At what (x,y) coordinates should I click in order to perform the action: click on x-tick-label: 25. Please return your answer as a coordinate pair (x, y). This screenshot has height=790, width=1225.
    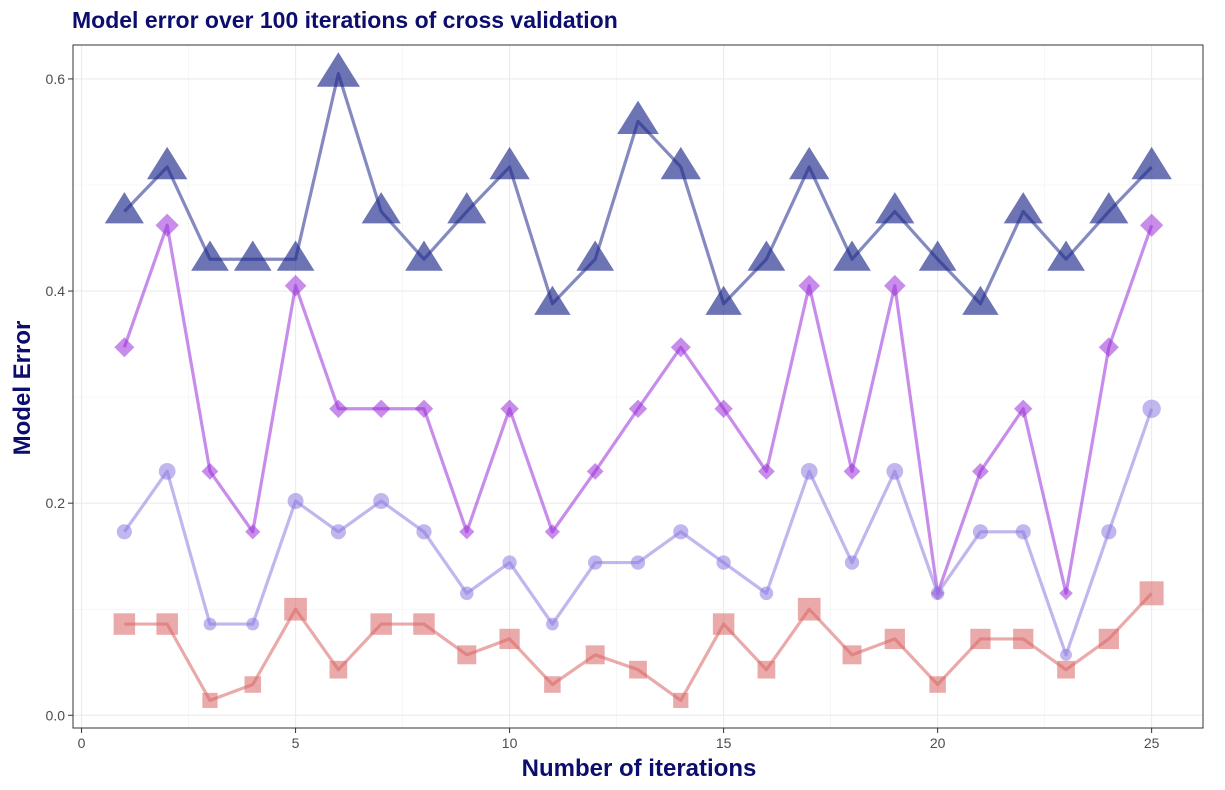
    Looking at the image, I should click on (1152, 743).